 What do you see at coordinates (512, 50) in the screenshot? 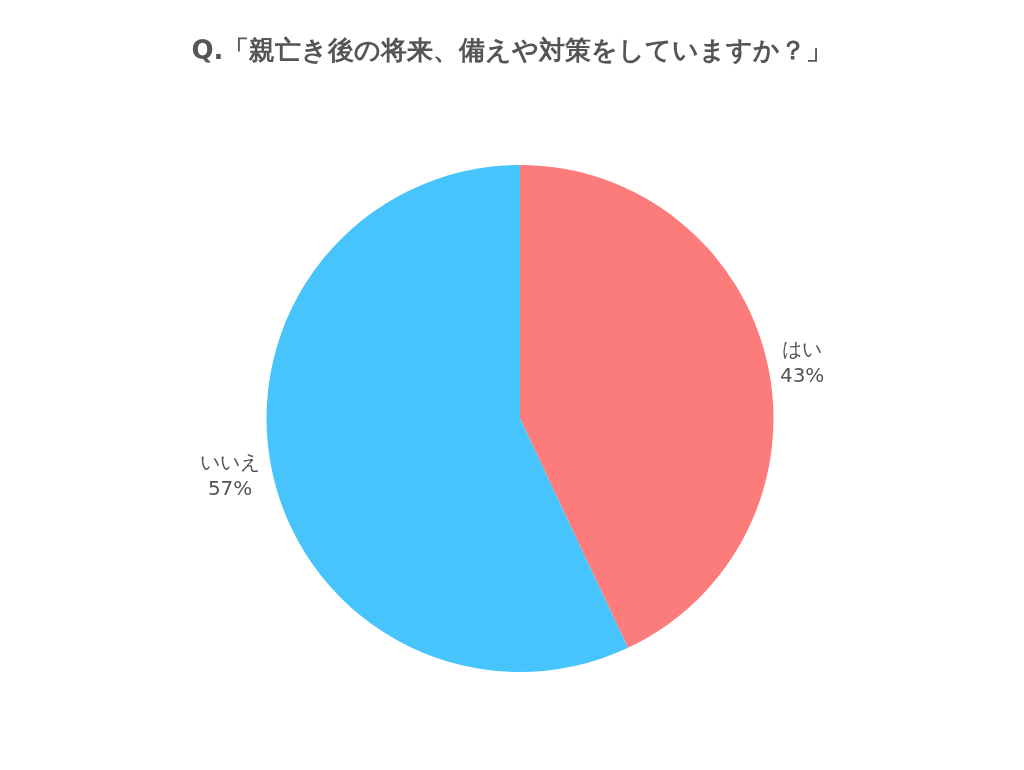
I see `chart-title: Q.「親亡き後の将来、備えや対策をしていますか？」` at bounding box center [512, 50].